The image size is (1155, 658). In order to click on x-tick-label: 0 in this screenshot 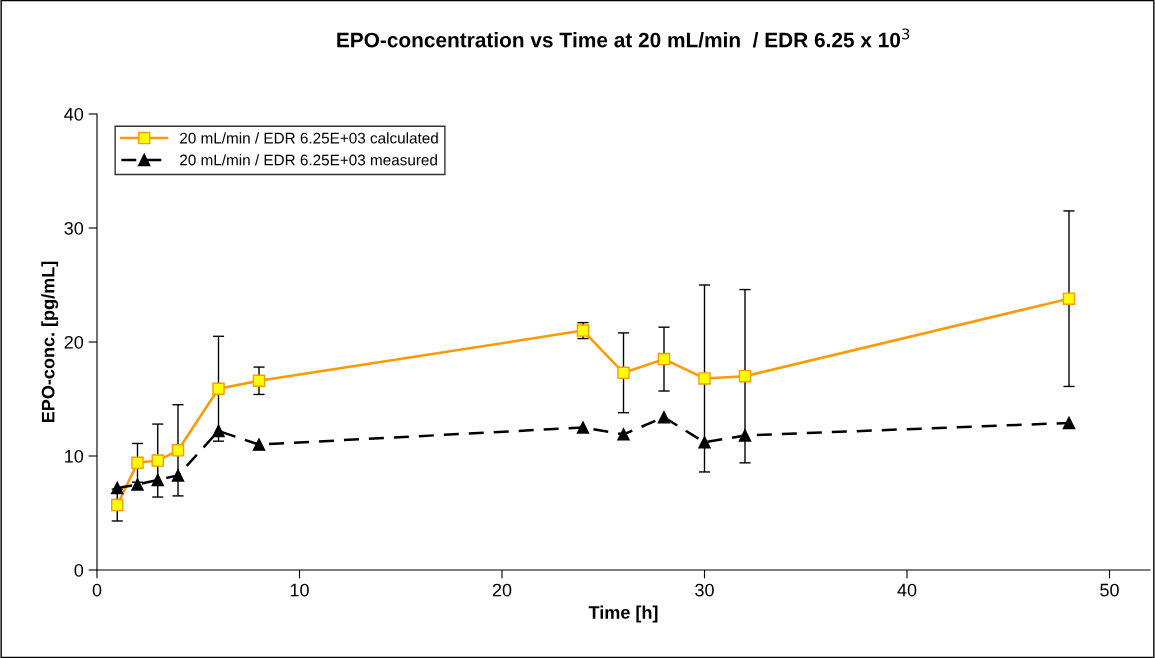, I will do `click(97, 590)`.